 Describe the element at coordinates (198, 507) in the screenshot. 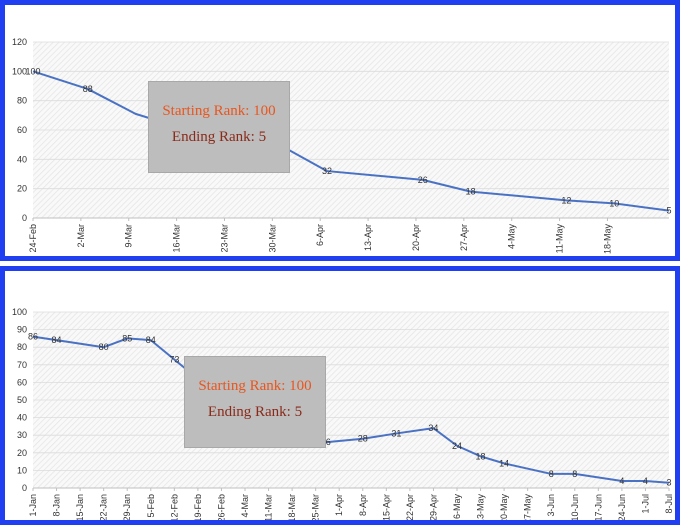

I see `x-tick-label: 19-Feb` at that location.